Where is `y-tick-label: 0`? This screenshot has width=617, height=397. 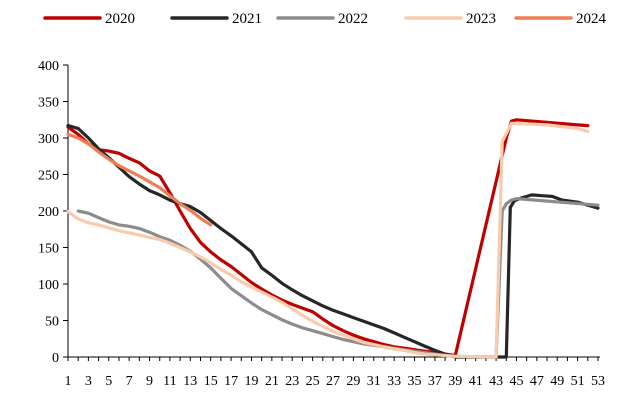
y-tick-label: 0 is located at coordinates (55, 358).